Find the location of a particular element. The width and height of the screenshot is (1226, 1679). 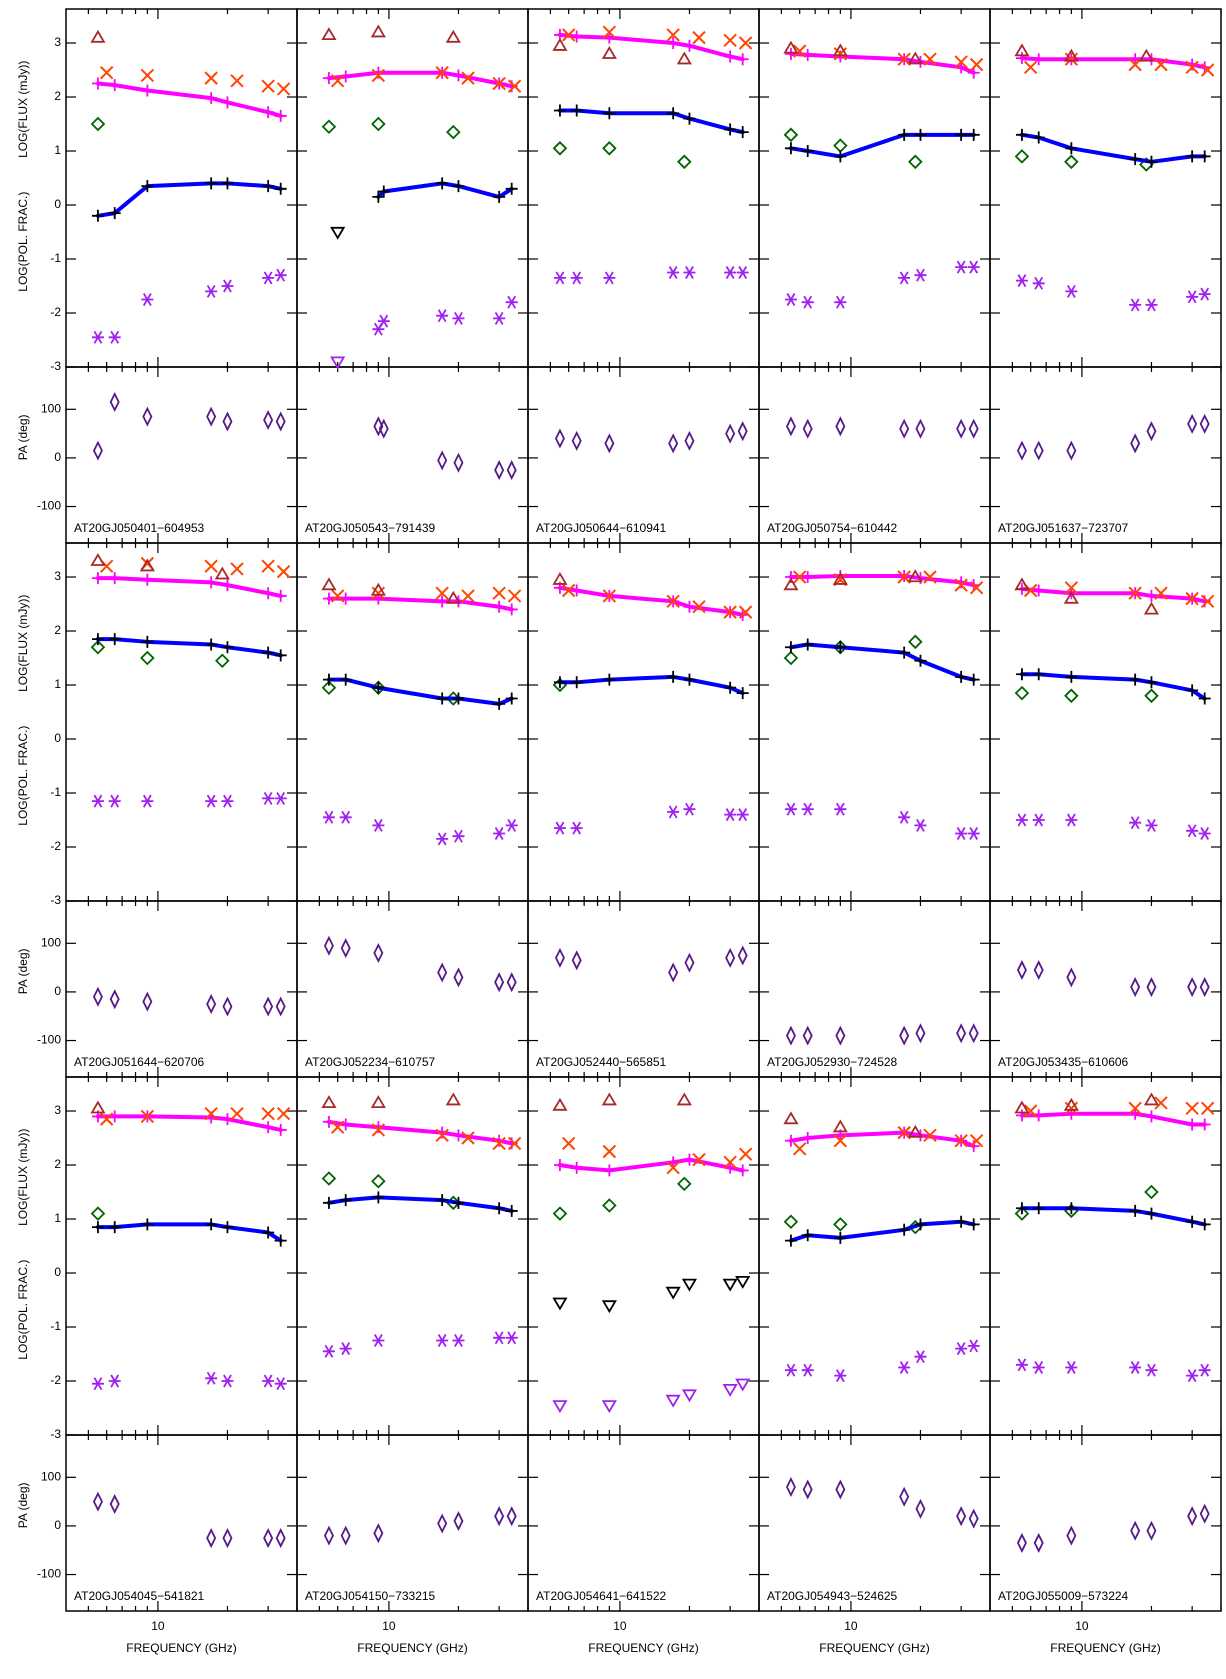

plot-frame is located at coordinates (874, 722).